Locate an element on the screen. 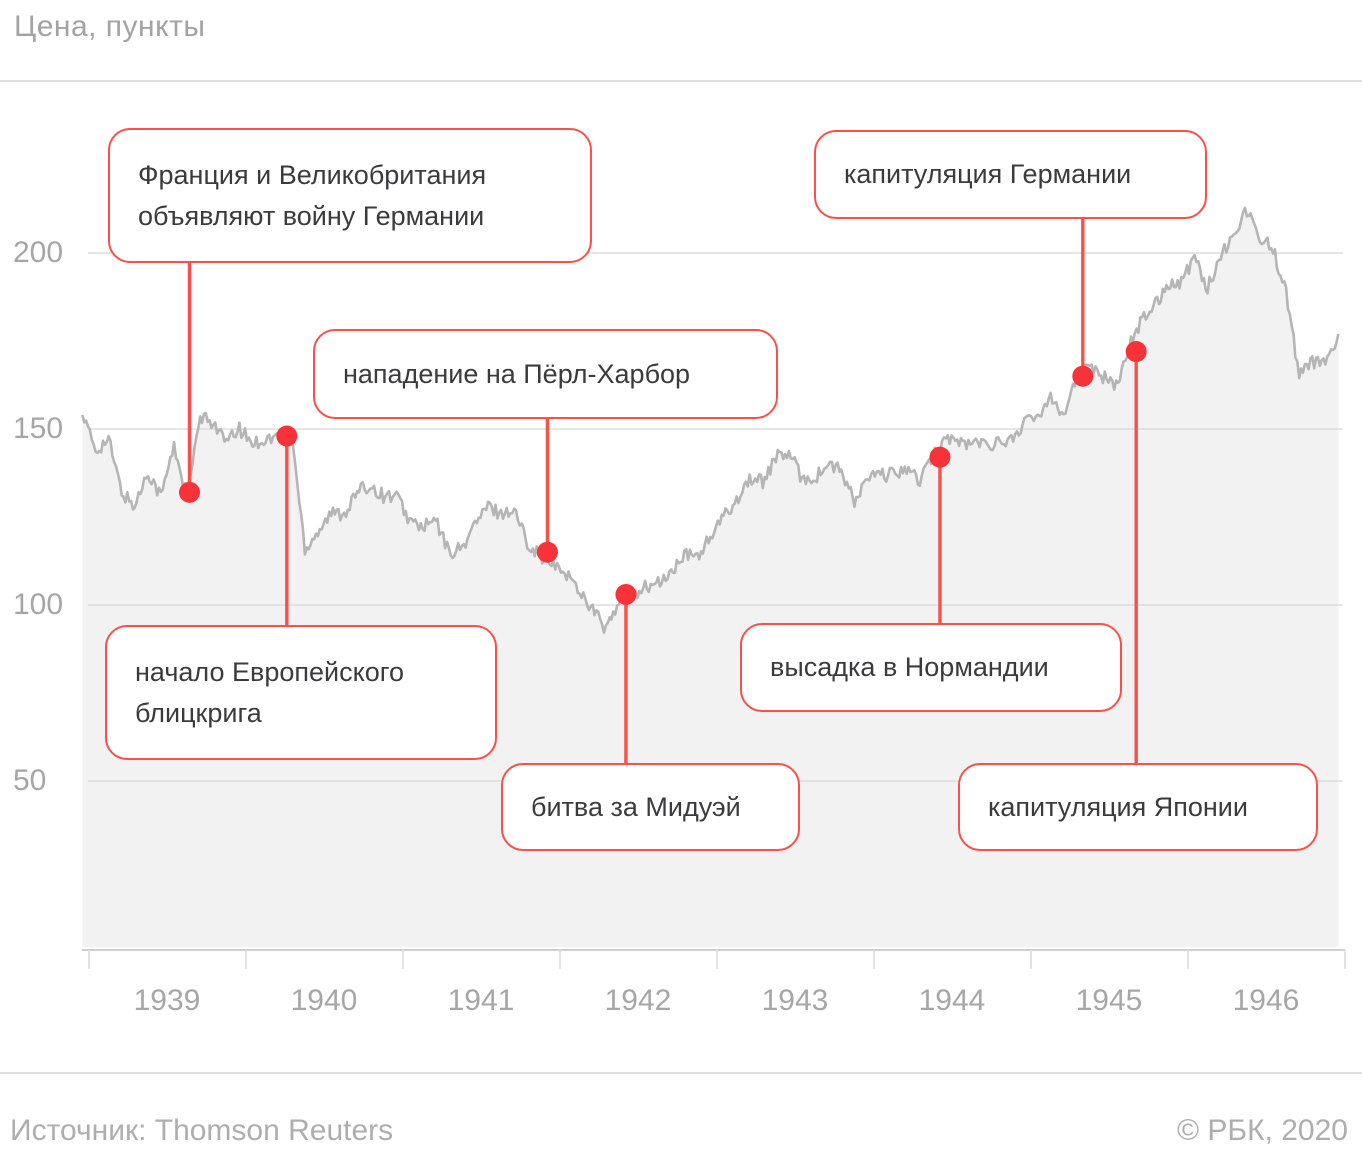 Image resolution: width=1362 pixels, height=1158 pixels. callout-normandy: высадка в Нормандии is located at coordinates (931, 667).